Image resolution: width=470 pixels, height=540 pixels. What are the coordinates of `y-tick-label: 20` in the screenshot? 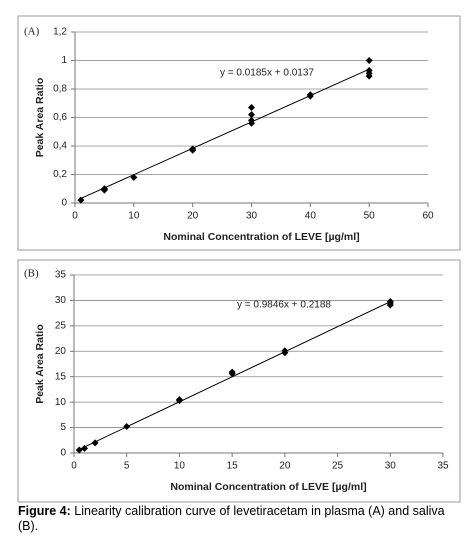 It's located at (61, 351).